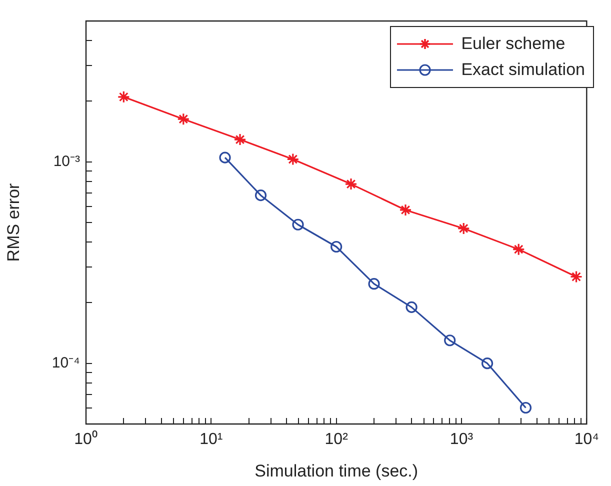 The height and width of the screenshot is (486, 611). Describe the element at coordinates (66, 363) in the screenshot. I see `y-tick-label: 10⁻⁴` at that location.